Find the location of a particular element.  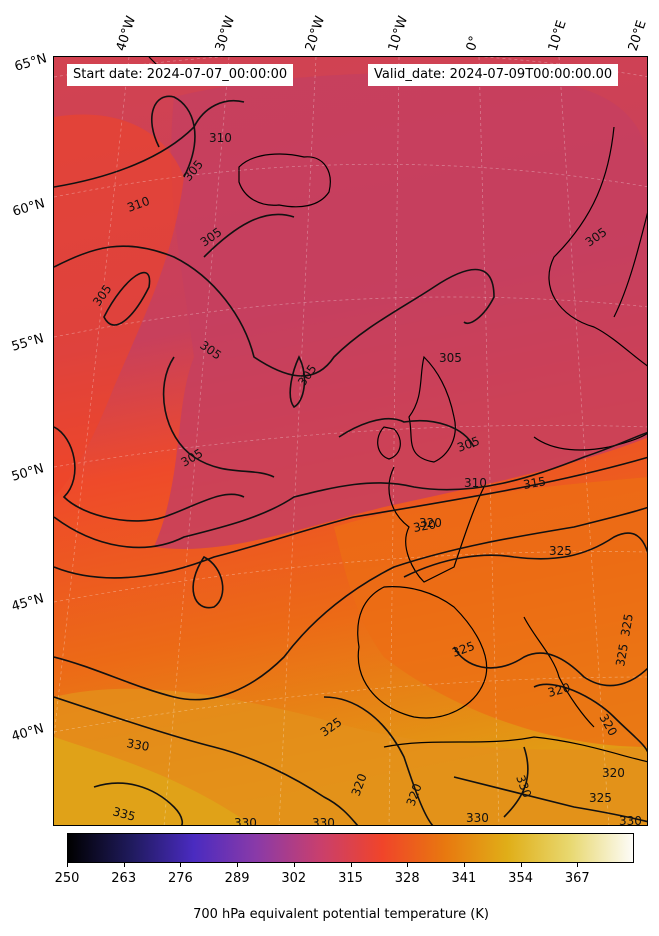

colorbar-tick-label: 367 is located at coordinates (577, 878).